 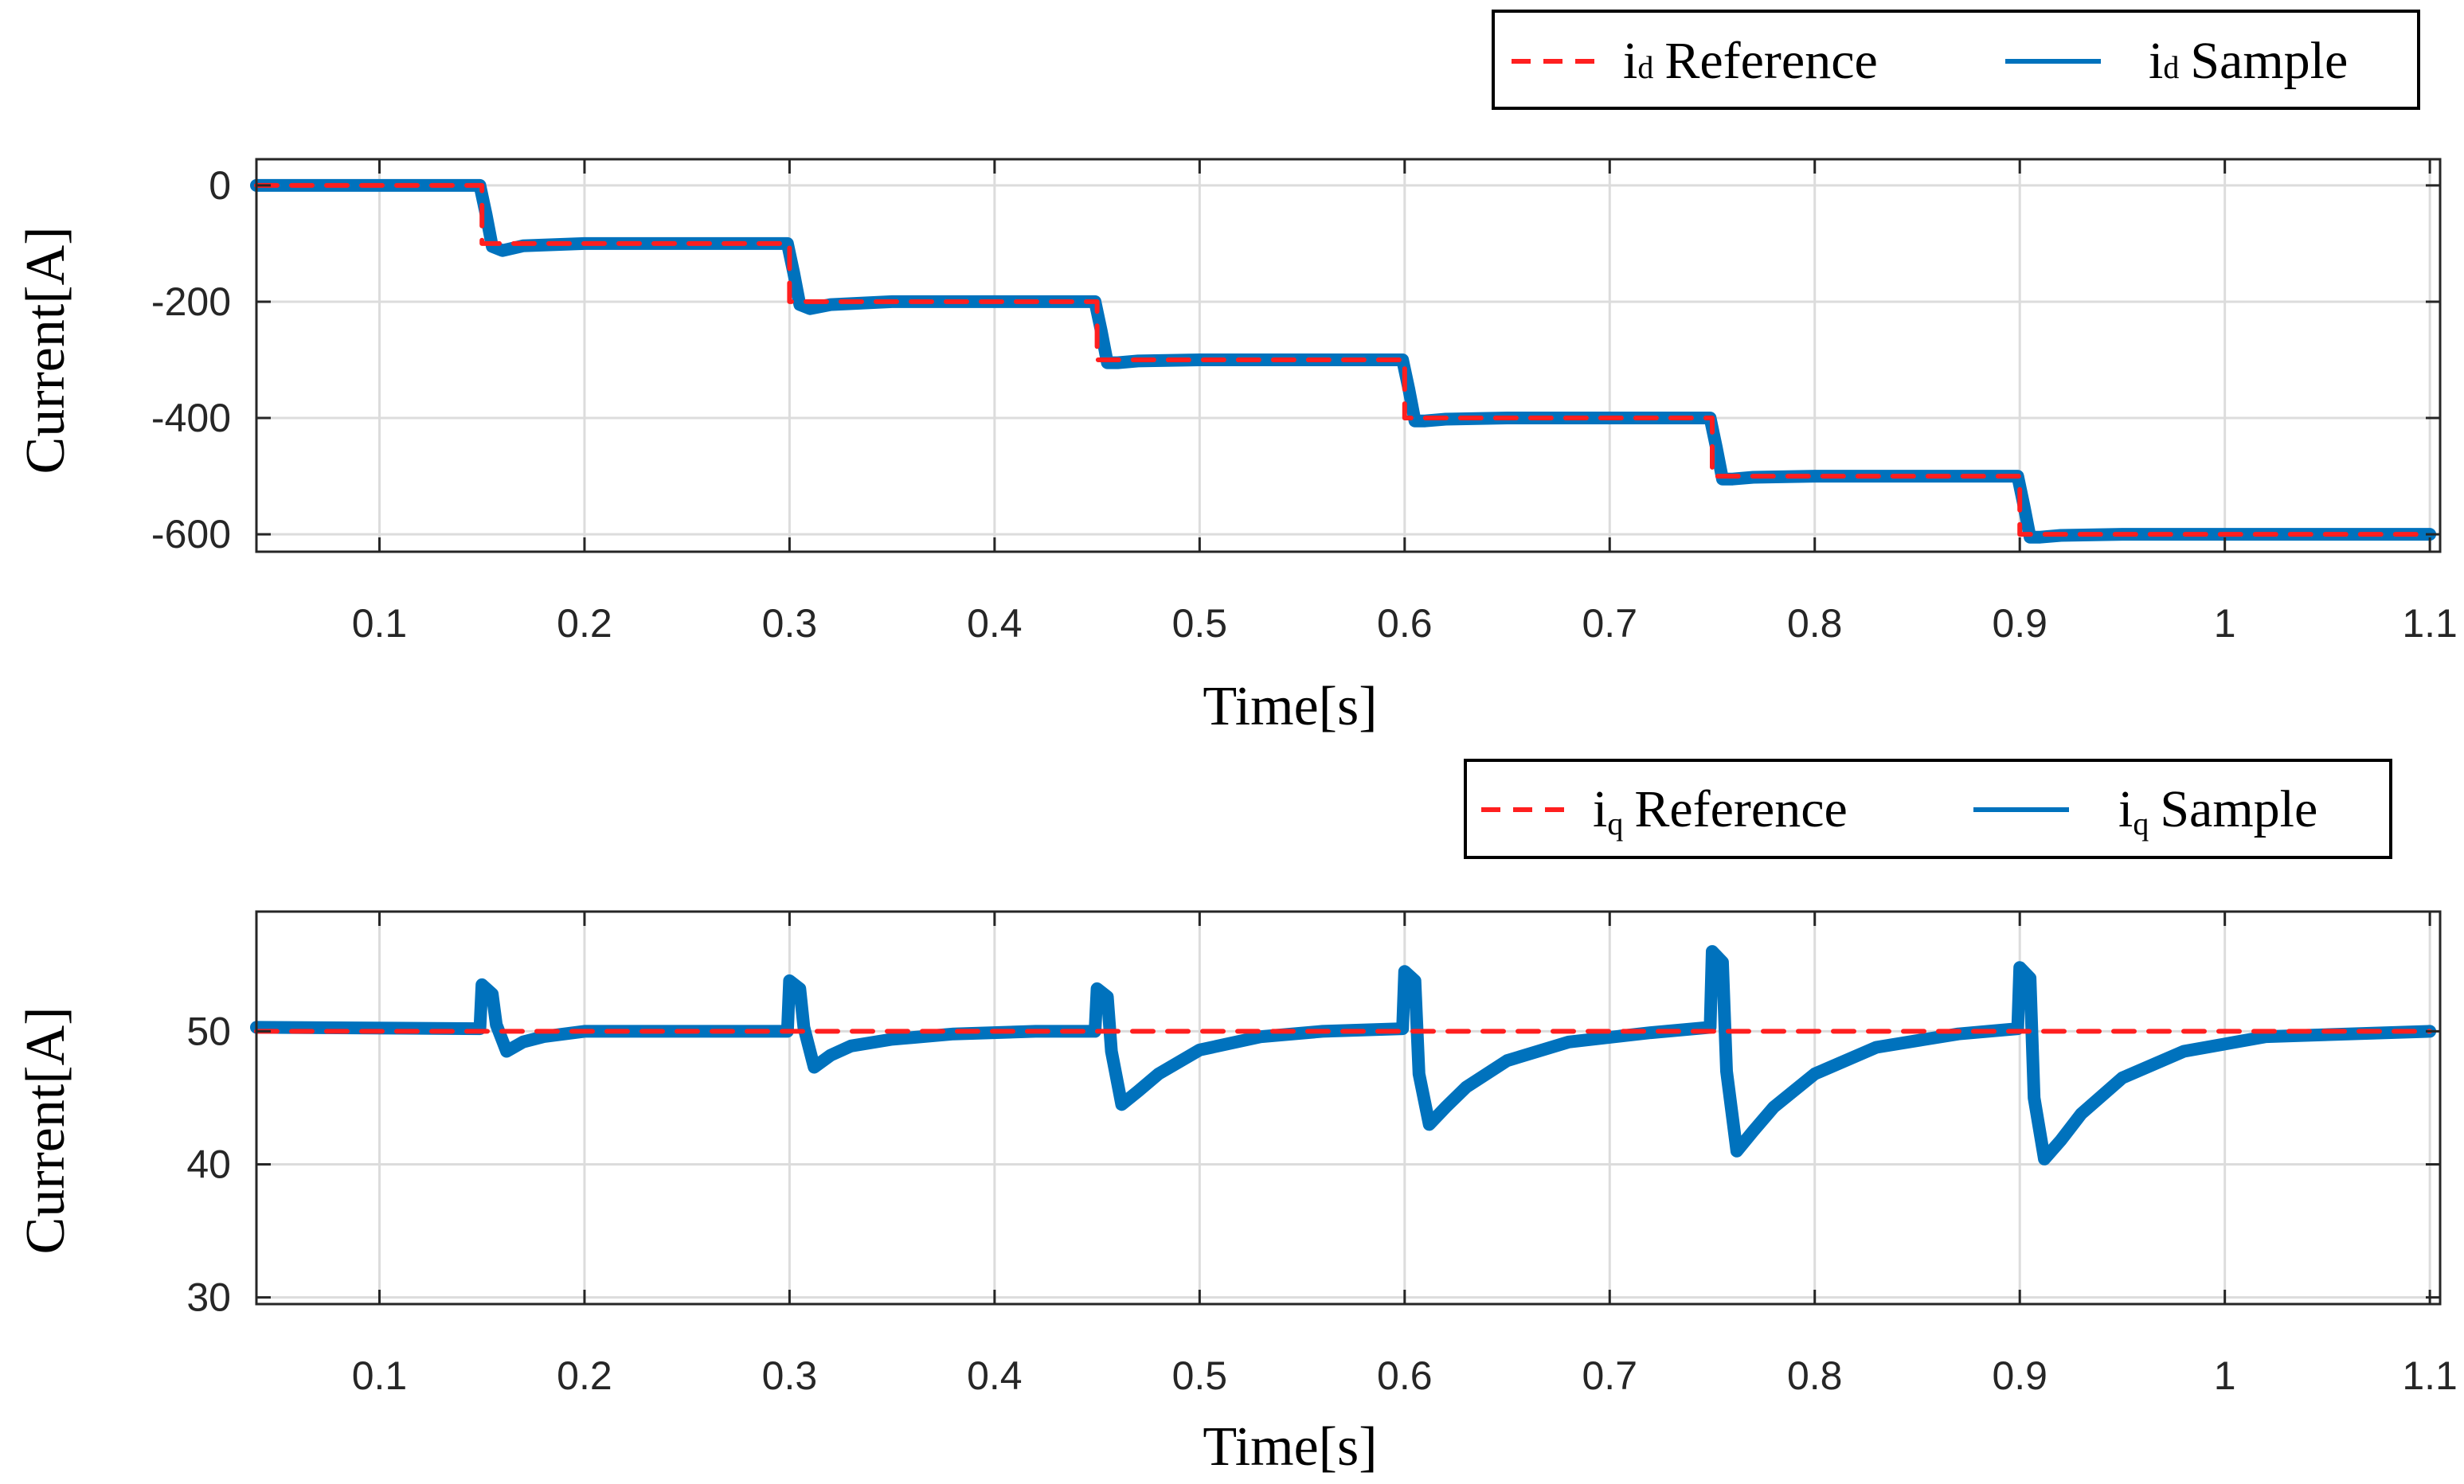 What do you see at coordinates (208, 1031) in the screenshot?
I see `iq-y-tick-label: 50` at bounding box center [208, 1031].